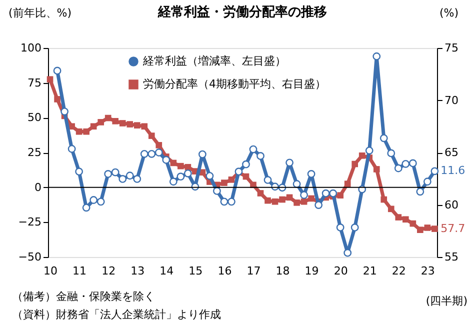  I want to click on y-tick-label: 100, so click(31, 48).